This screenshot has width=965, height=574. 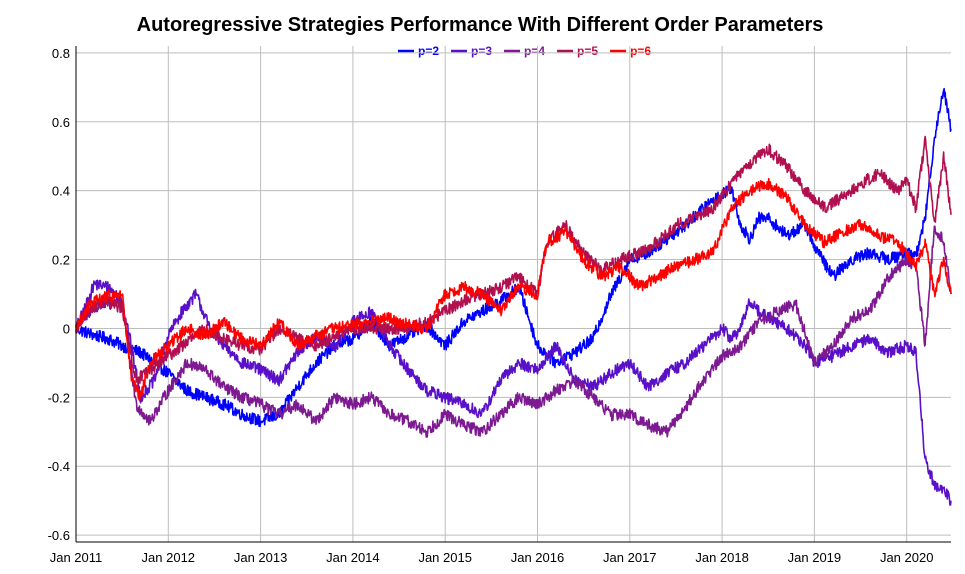 I want to click on legend-label: p=3, so click(x=481, y=51).